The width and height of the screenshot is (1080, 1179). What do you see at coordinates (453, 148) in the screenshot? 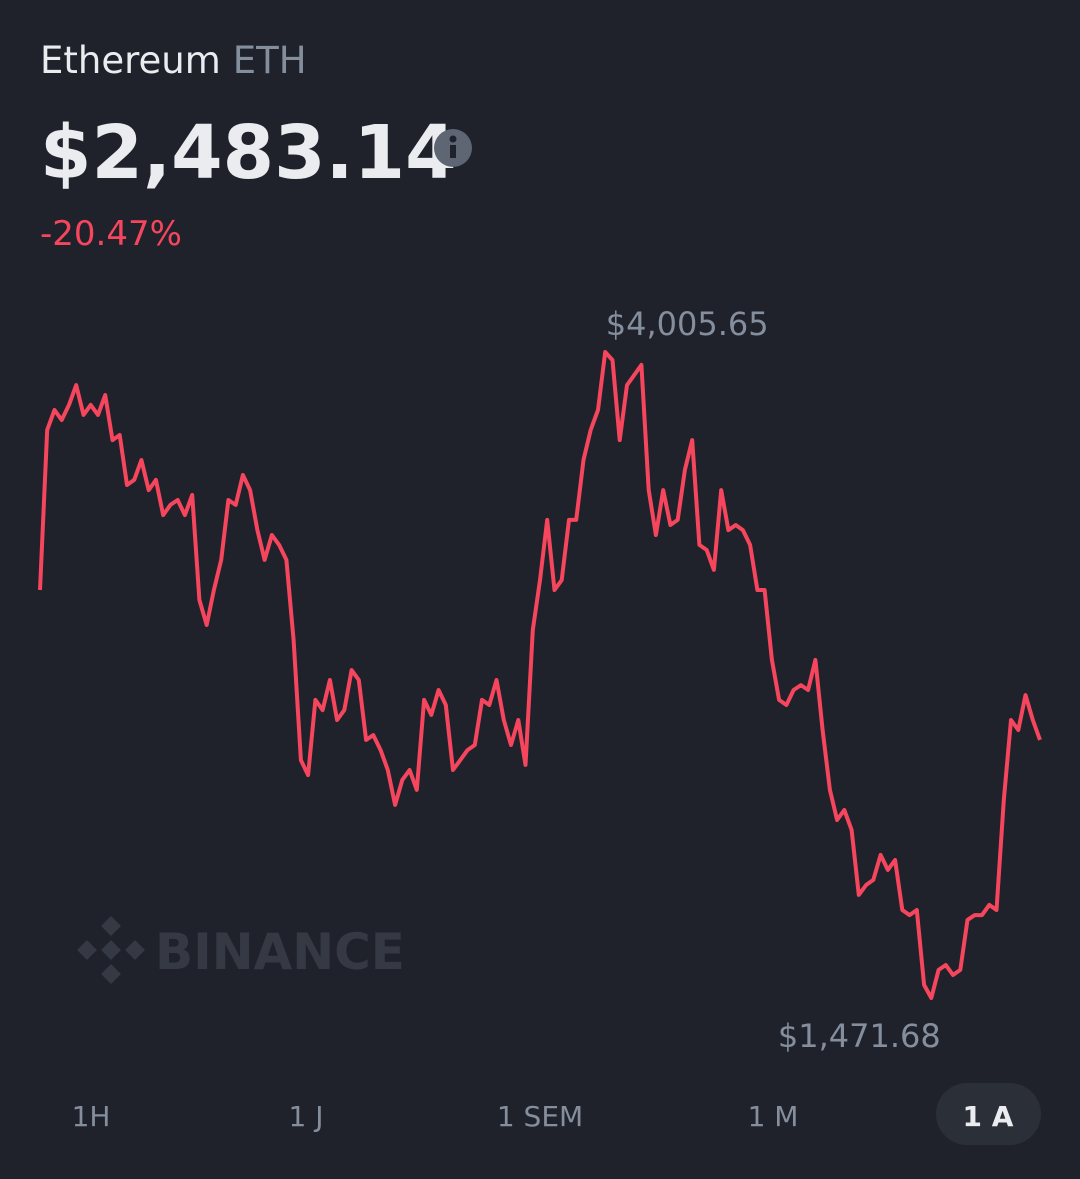
I see `info-icon` at bounding box center [453, 148].